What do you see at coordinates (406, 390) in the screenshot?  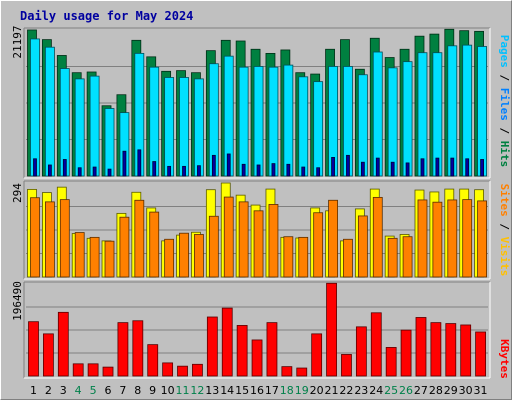 I see `day-label-26: 26` at bounding box center [406, 390].